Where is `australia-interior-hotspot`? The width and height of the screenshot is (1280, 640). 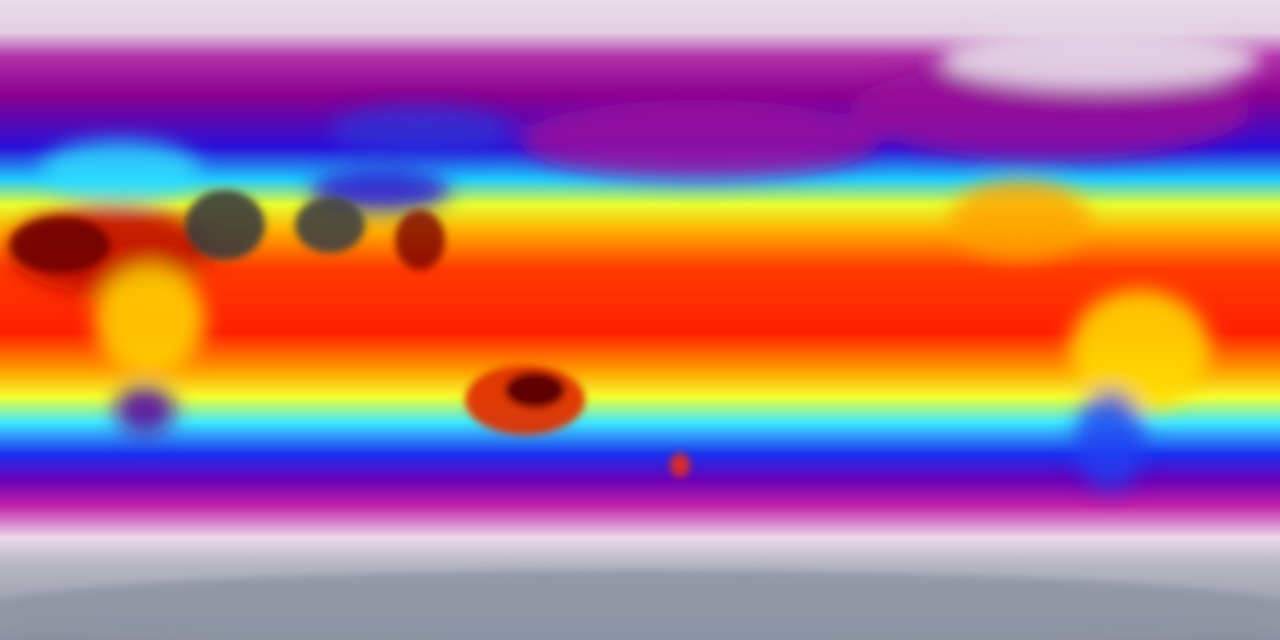
australia-interior-hotspot is located at coordinates (535, 390).